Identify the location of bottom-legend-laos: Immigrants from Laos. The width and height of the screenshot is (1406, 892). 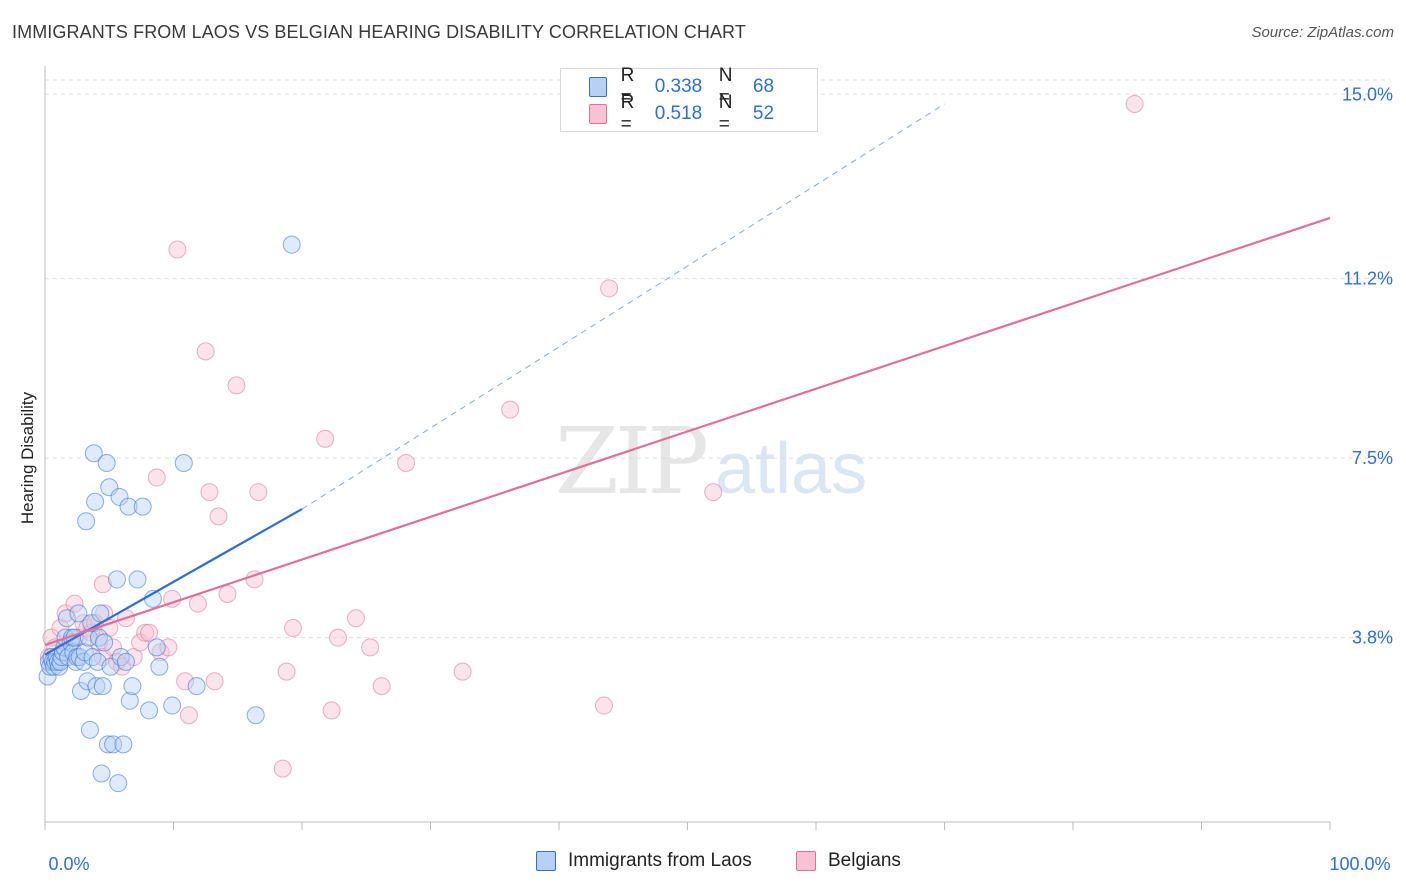
(644, 861).